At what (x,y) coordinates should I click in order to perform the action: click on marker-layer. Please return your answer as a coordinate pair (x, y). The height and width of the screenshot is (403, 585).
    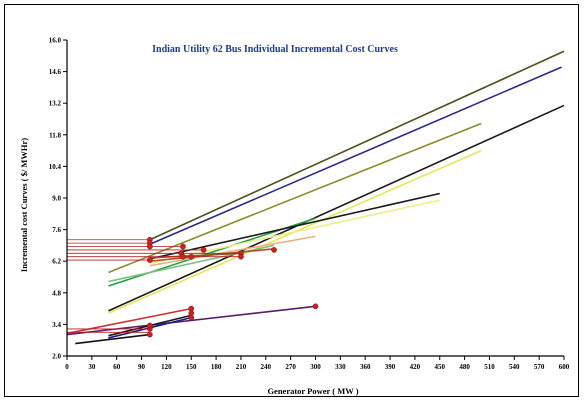
    Looking at the image, I should click on (232, 287).